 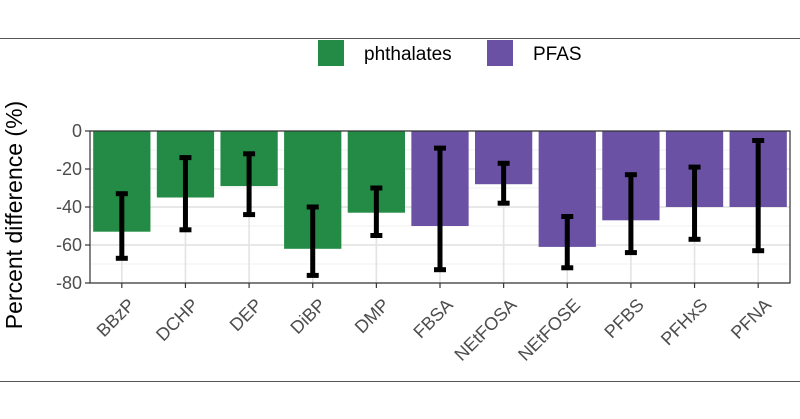 I want to click on legend-label-phthalates: phthalates, so click(x=408, y=54).